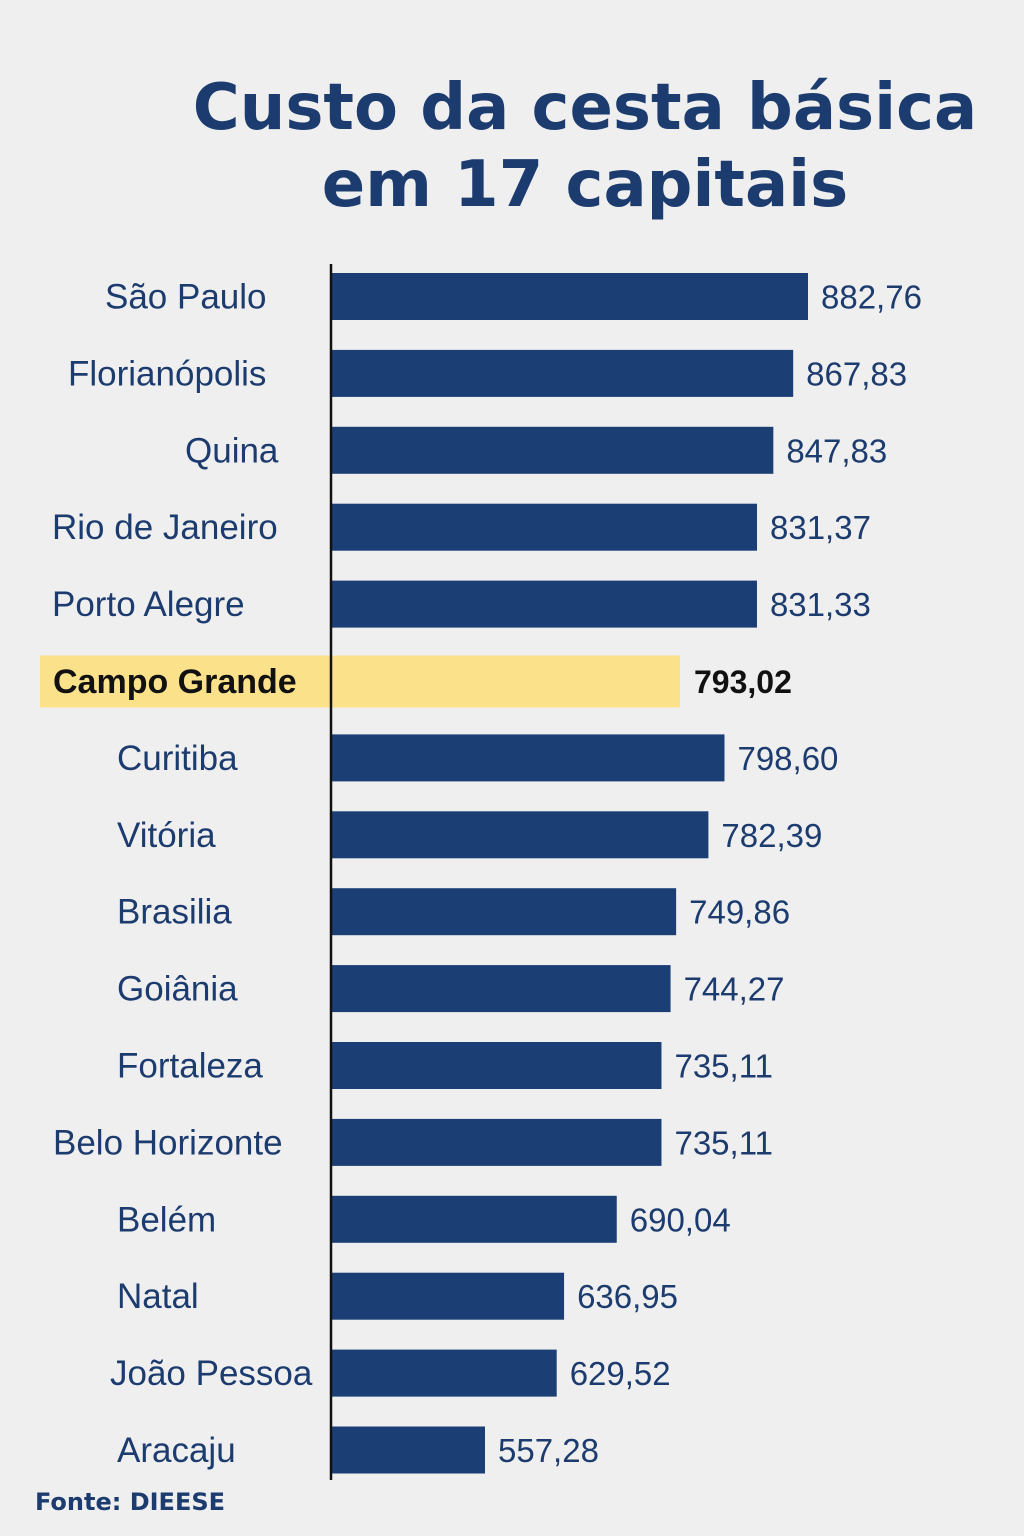 Image resolution: width=1024 pixels, height=1536 pixels. Describe the element at coordinates (177, 989) in the screenshot. I see `category-label-10: Goiânia` at that location.